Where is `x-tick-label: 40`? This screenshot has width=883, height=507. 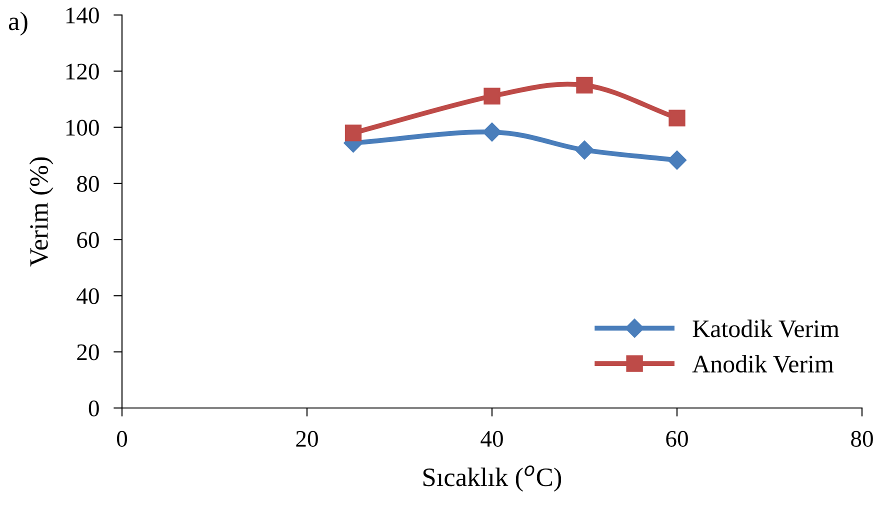 x-tick-label: 40 is located at coordinates (491, 438).